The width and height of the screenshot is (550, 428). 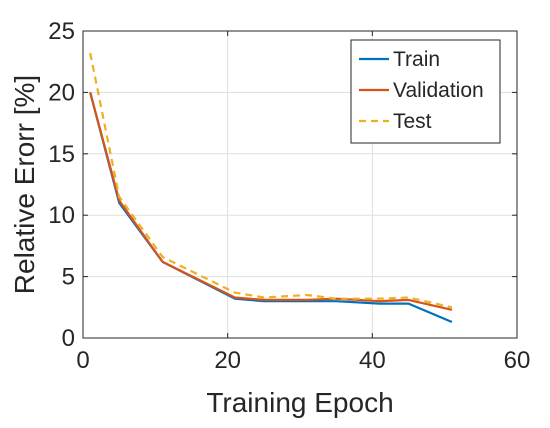 I want to click on y-tick-label: 25, so click(x=61, y=31).